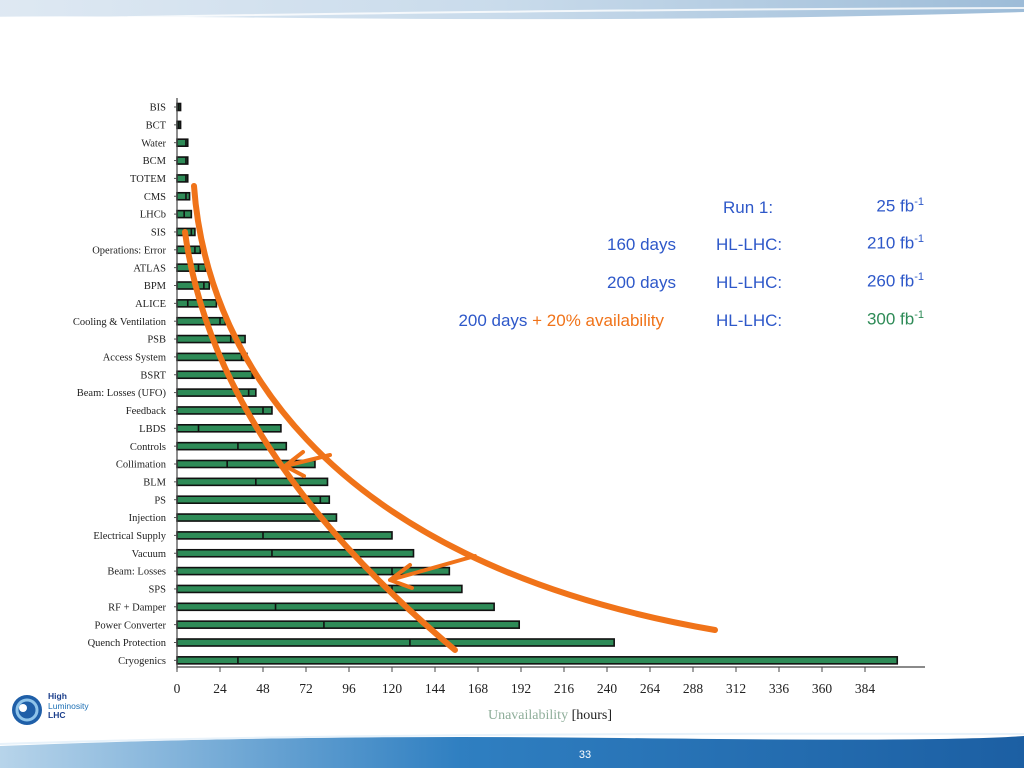 This screenshot has height=768, width=1024. What do you see at coordinates (149, 554) in the screenshot?
I see `category-label-25: Vacuum` at bounding box center [149, 554].